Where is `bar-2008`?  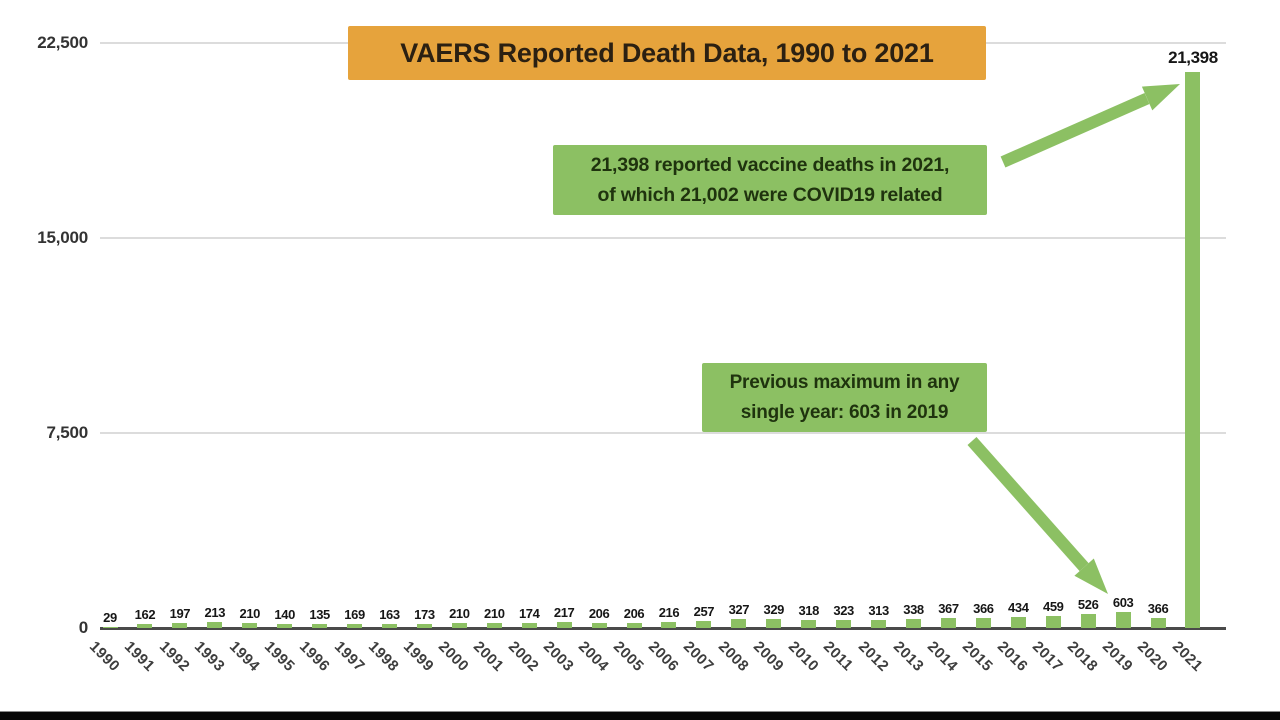
bar-2008 is located at coordinates (739, 623).